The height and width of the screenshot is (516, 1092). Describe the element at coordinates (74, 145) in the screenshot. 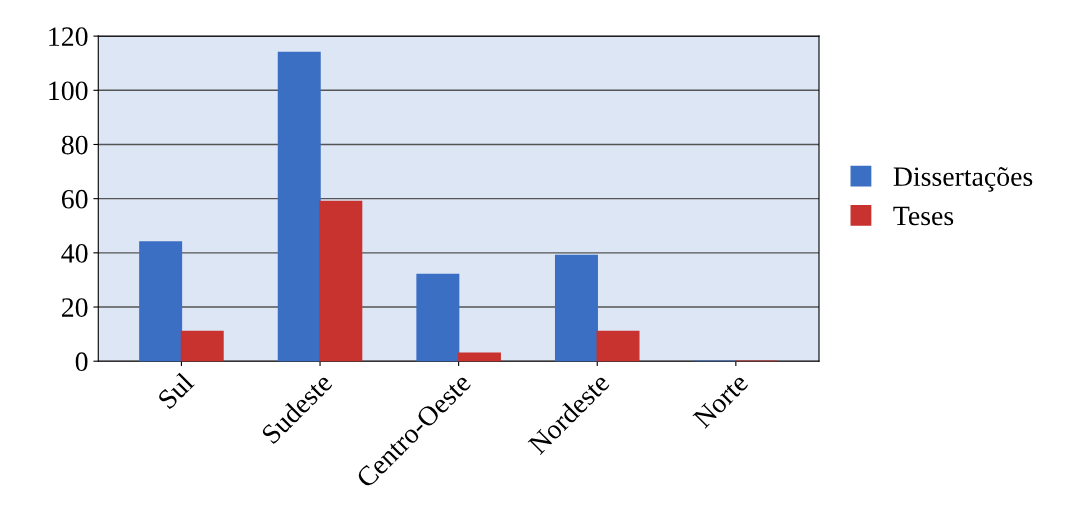

I see `y-tick-label: 80` at that location.